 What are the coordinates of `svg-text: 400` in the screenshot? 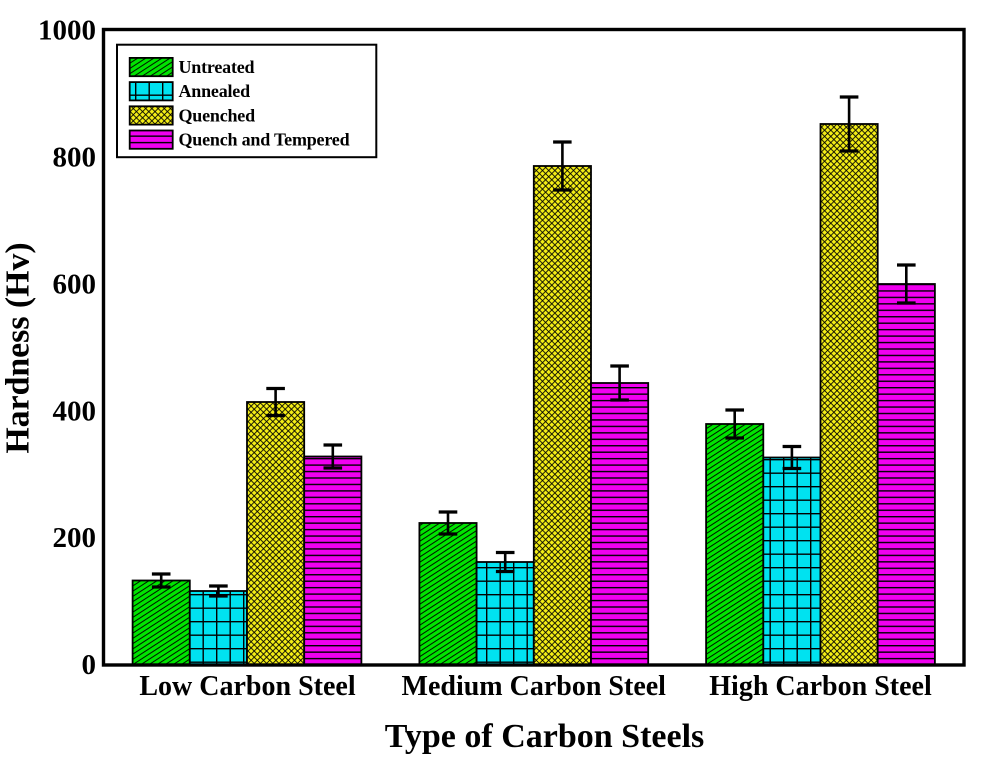 It's located at (75, 411).